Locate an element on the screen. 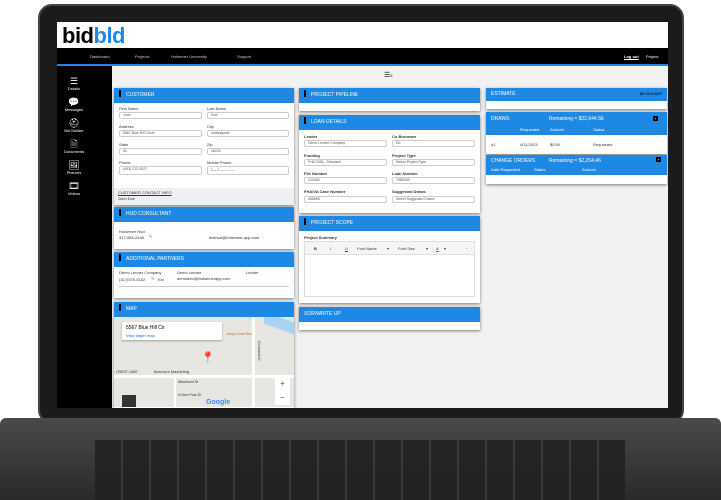  sidebar-item-videos: 🎞 Videos is located at coordinates (74, 188).